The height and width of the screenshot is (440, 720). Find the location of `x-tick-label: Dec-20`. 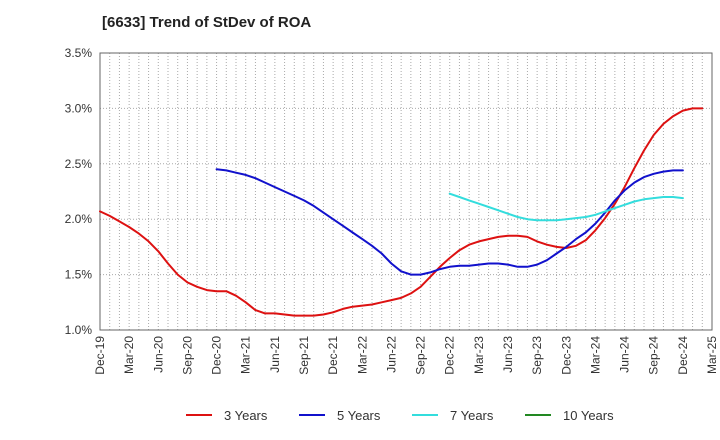

x-tick-label: Dec-20 is located at coordinates (217, 355).